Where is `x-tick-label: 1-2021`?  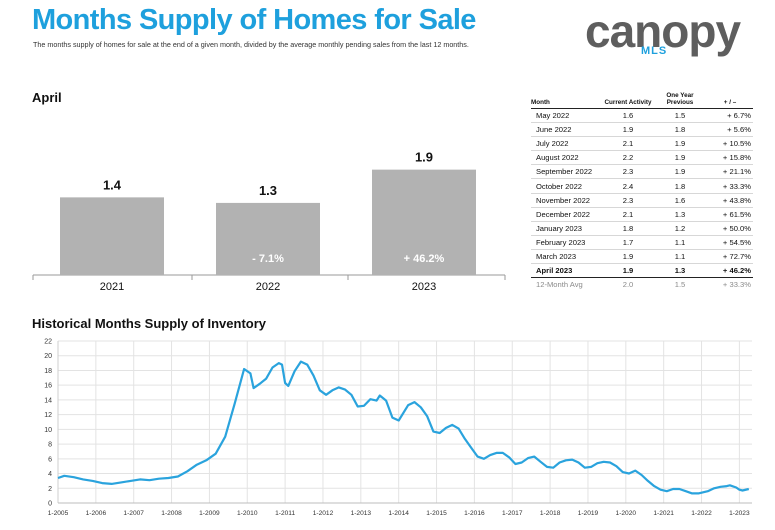 x-tick-label: 1-2021 is located at coordinates (663, 513).